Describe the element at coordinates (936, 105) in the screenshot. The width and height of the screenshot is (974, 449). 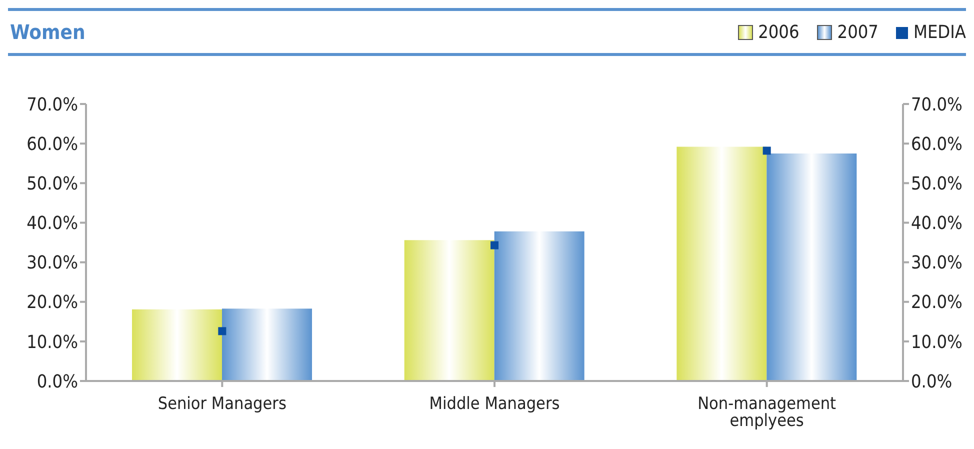
I see `y2-tick-label: 70.0%` at that location.